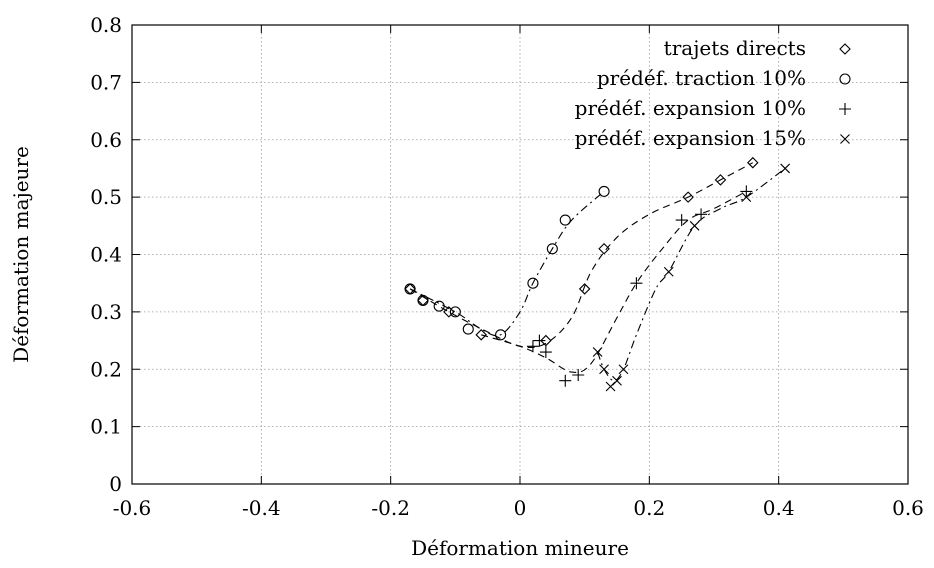  What do you see at coordinates (735, 48) in the screenshot?
I see `legend-label: trajets directs` at bounding box center [735, 48].